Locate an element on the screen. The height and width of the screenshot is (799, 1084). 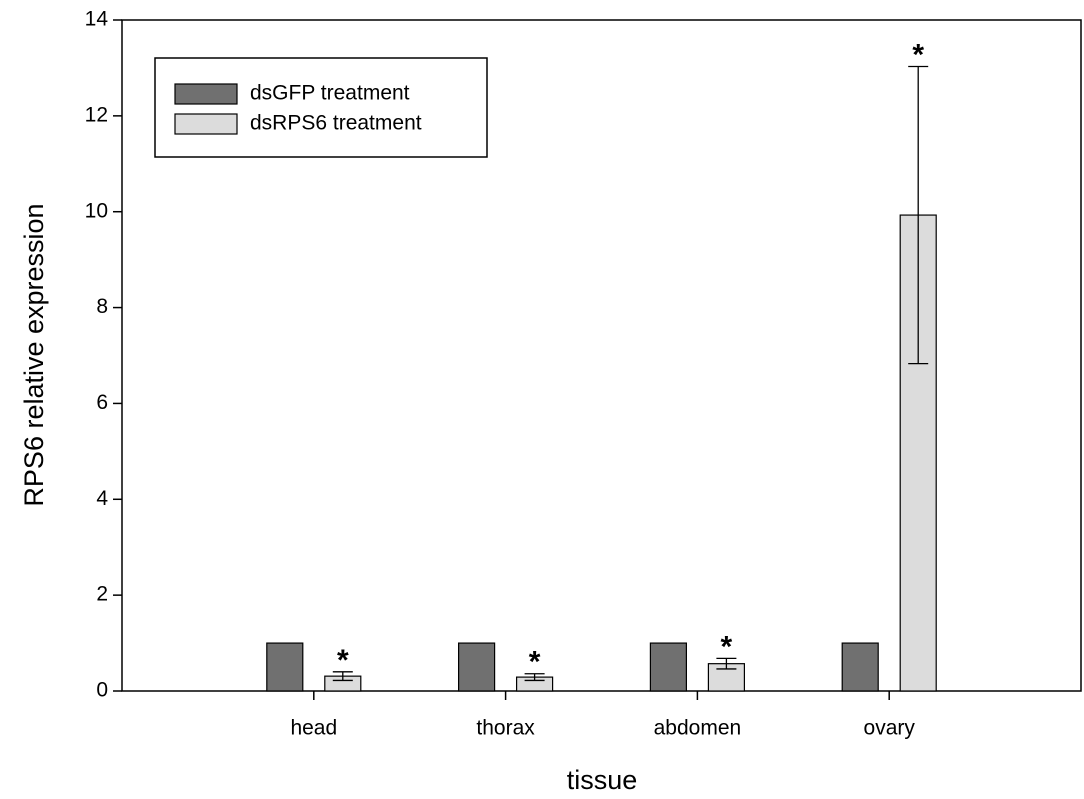
legend-box is located at coordinates (321, 107).